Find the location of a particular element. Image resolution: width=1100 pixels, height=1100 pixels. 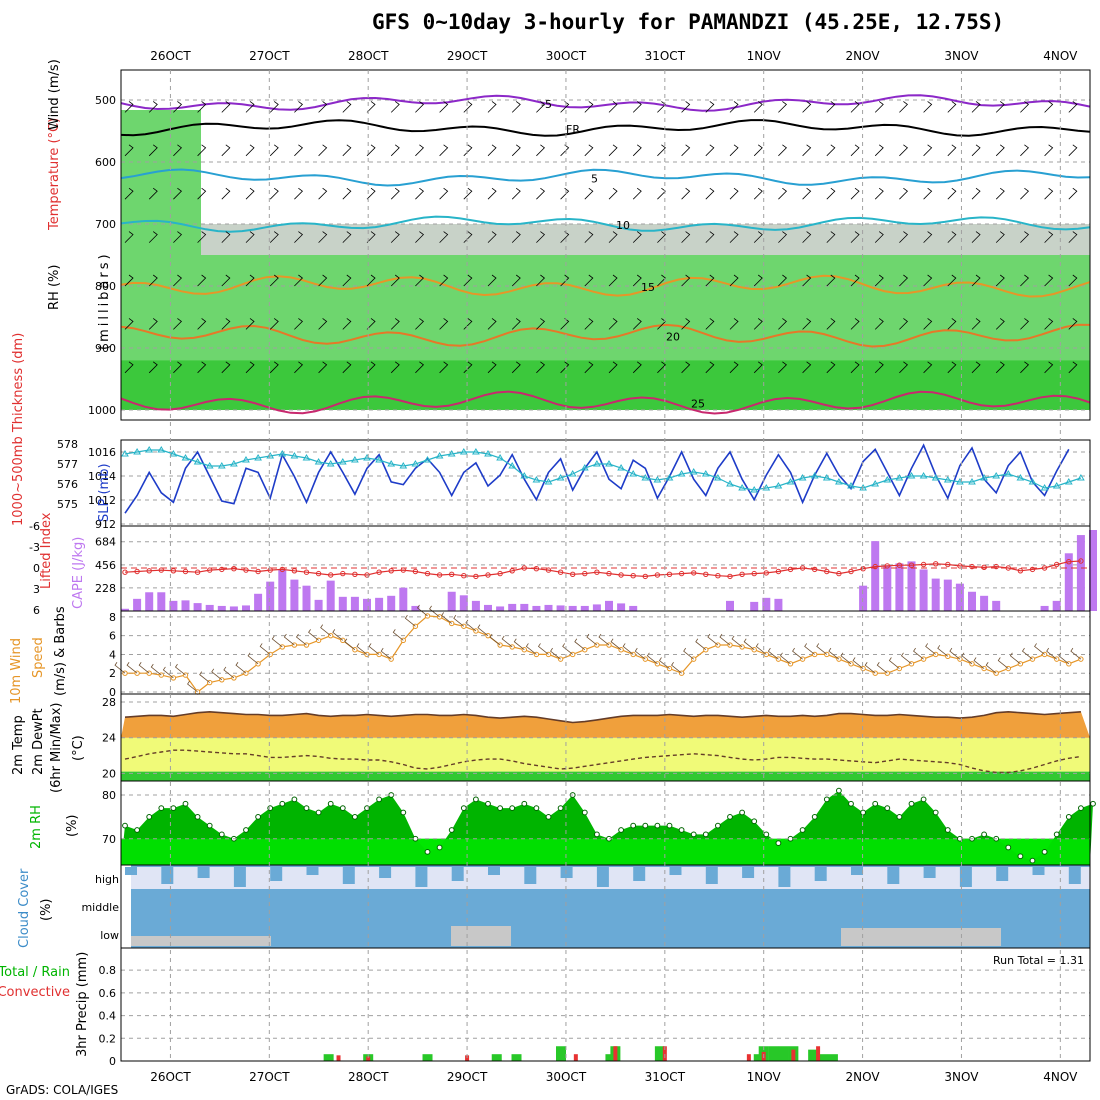

temp2m-tick-label: 24 is located at coordinates (109, 738).